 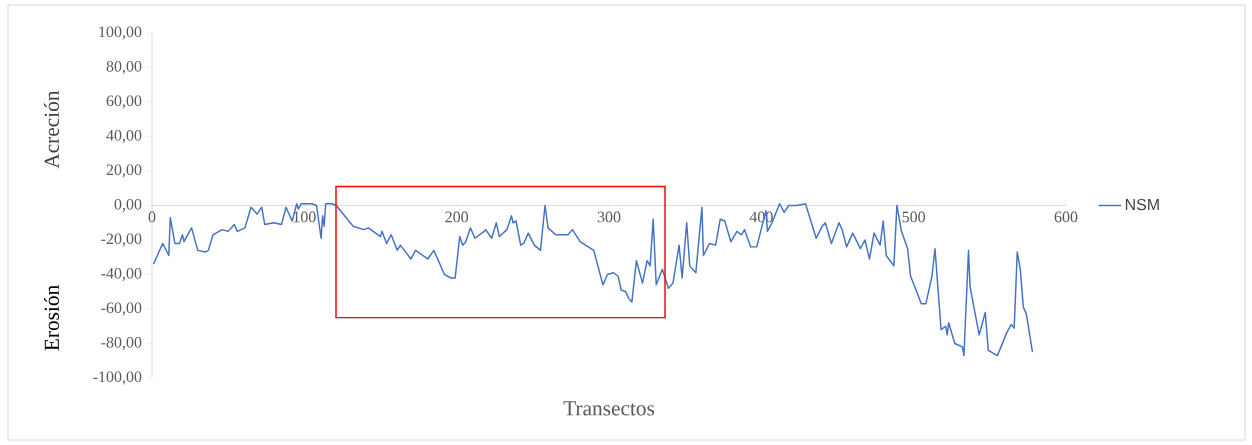 What do you see at coordinates (51, 318) in the screenshot?
I see `text: Erosión` at bounding box center [51, 318].